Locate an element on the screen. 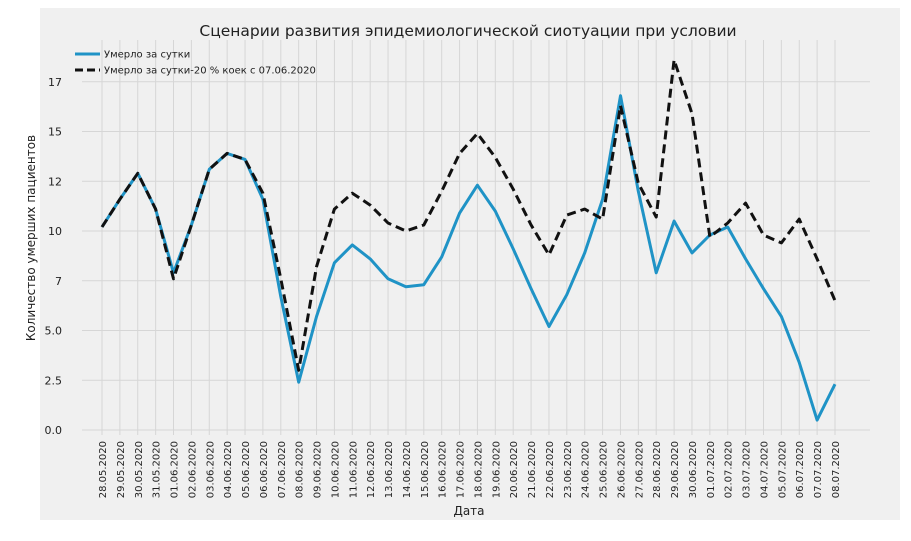  x-tick-label: 04.06.2020 is located at coordinates (228, 469).